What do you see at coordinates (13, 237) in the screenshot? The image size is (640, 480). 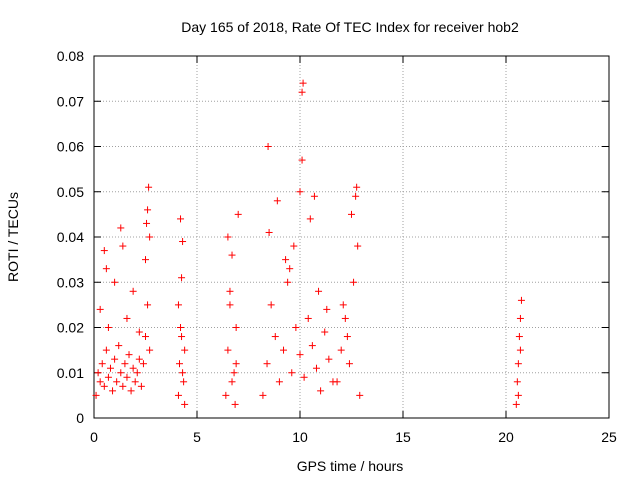 I see `y-axis-label: ROTI / TECUs` at bounding box center [13, 237].